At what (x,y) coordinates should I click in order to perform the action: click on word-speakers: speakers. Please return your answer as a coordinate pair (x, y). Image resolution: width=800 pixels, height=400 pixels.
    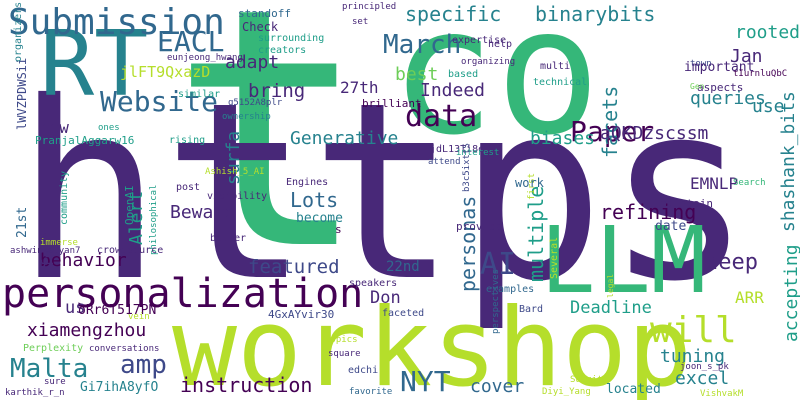
    Looking at the image, I should click on (373, 283).